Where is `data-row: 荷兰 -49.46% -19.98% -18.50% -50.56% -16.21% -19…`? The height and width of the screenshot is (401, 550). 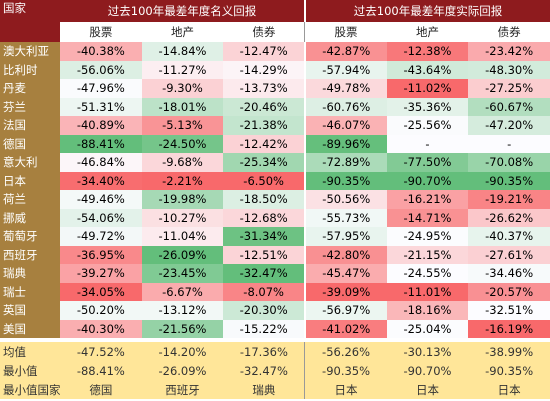
data-row: 荷兰 -49.46% -19.98% -18.50% -50.56% -16.21% -19… is located at coordinates (275, 199).